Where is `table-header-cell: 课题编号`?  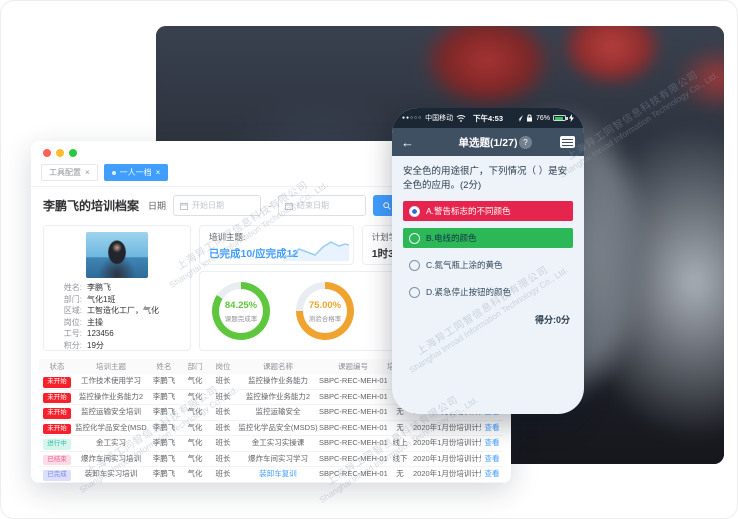
table-header-cell: 课题编号 is located at coordinates (353, 366).